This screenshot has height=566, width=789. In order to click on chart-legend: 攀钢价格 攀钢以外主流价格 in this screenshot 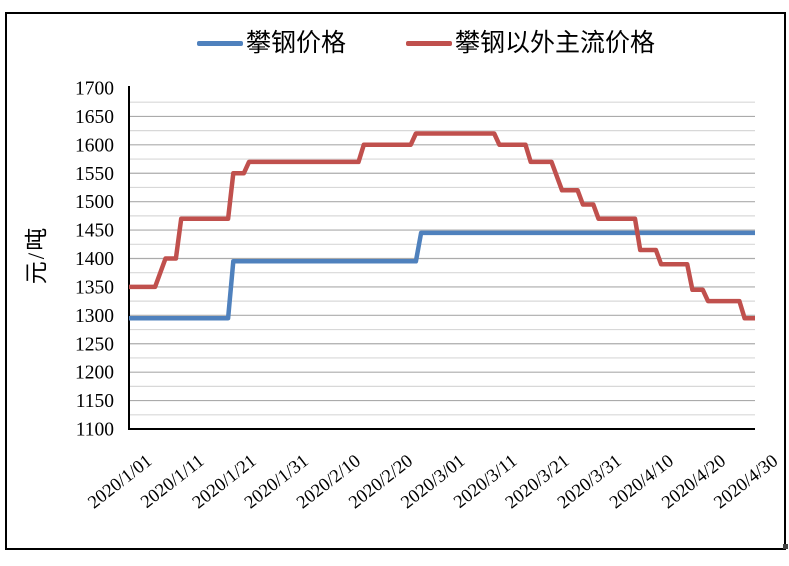, I will do `click(426, 44)`.